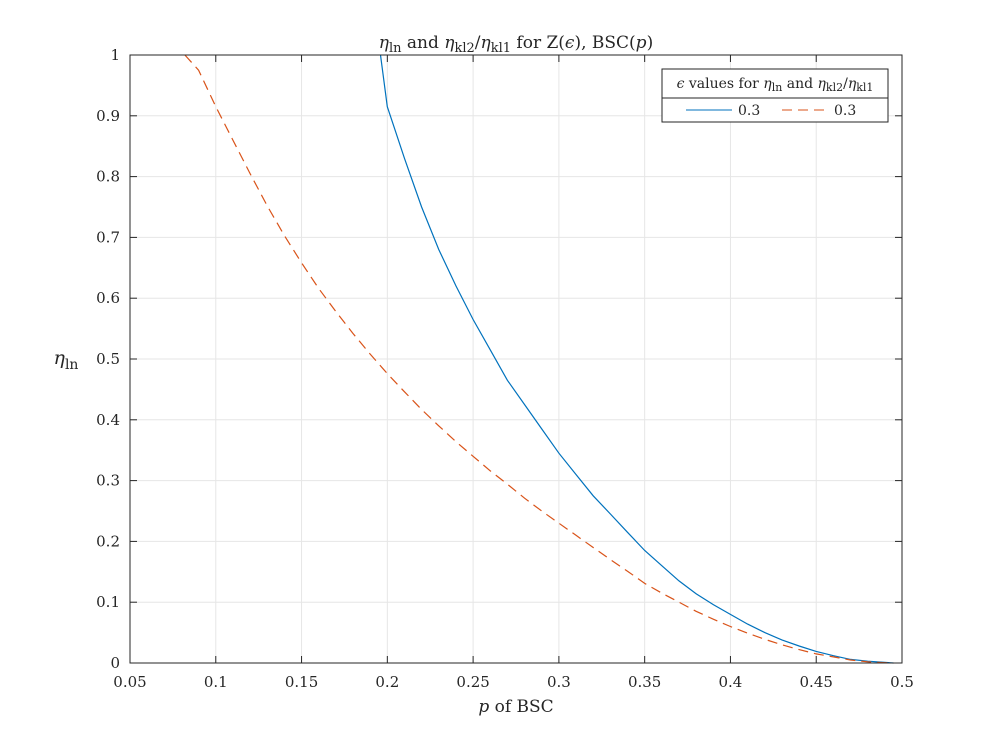  Describe the element at coordinates (486, 43) in the screenshot. I see `title-eta-3: η` at that location.